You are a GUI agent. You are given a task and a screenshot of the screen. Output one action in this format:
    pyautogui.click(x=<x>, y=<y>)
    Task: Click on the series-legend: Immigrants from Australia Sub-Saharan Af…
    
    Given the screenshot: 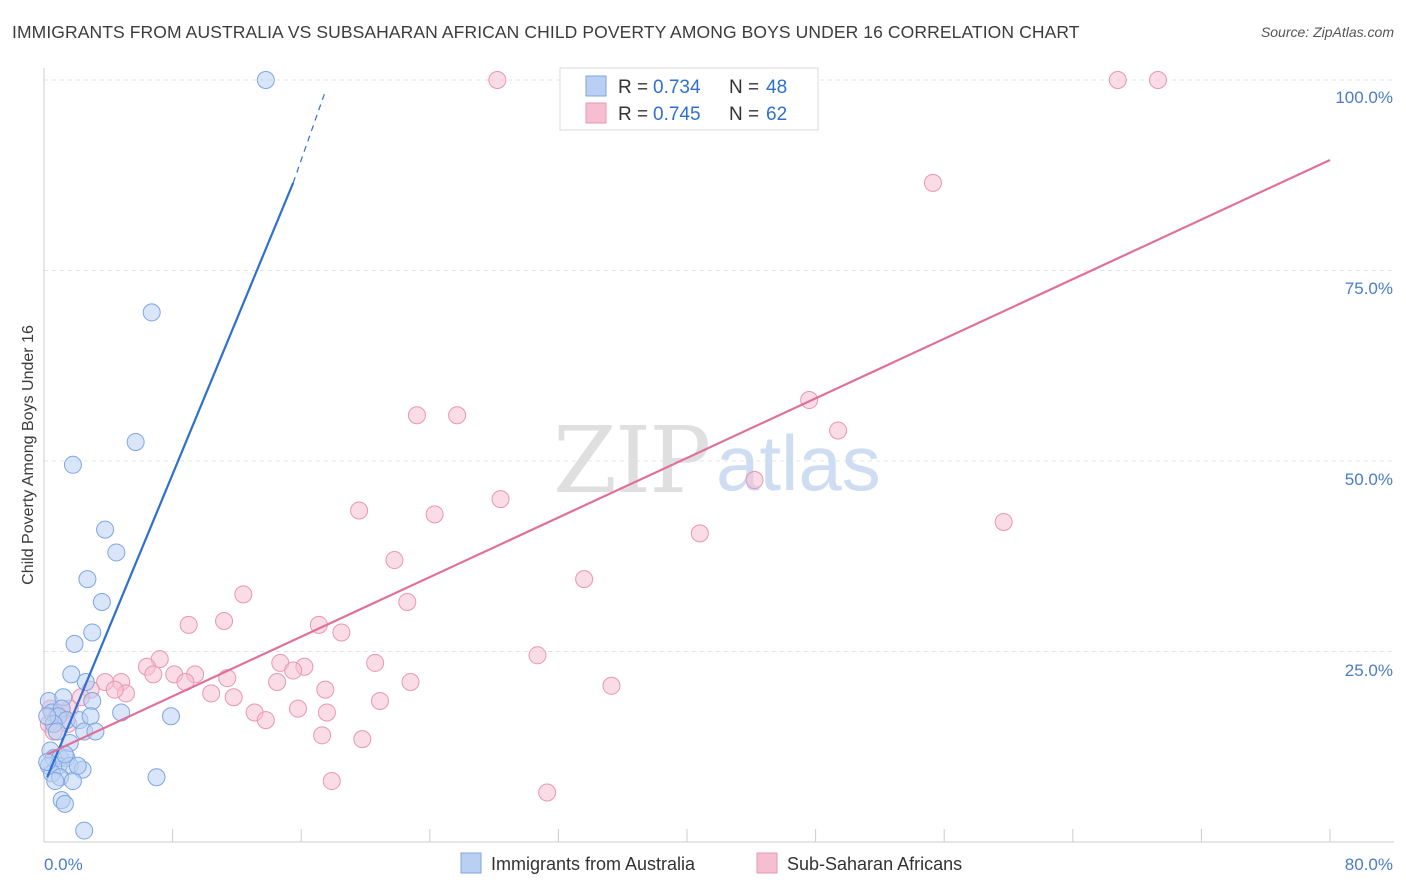 What is the action you would take?
    pyautogui.click(x=711, y=863)
    